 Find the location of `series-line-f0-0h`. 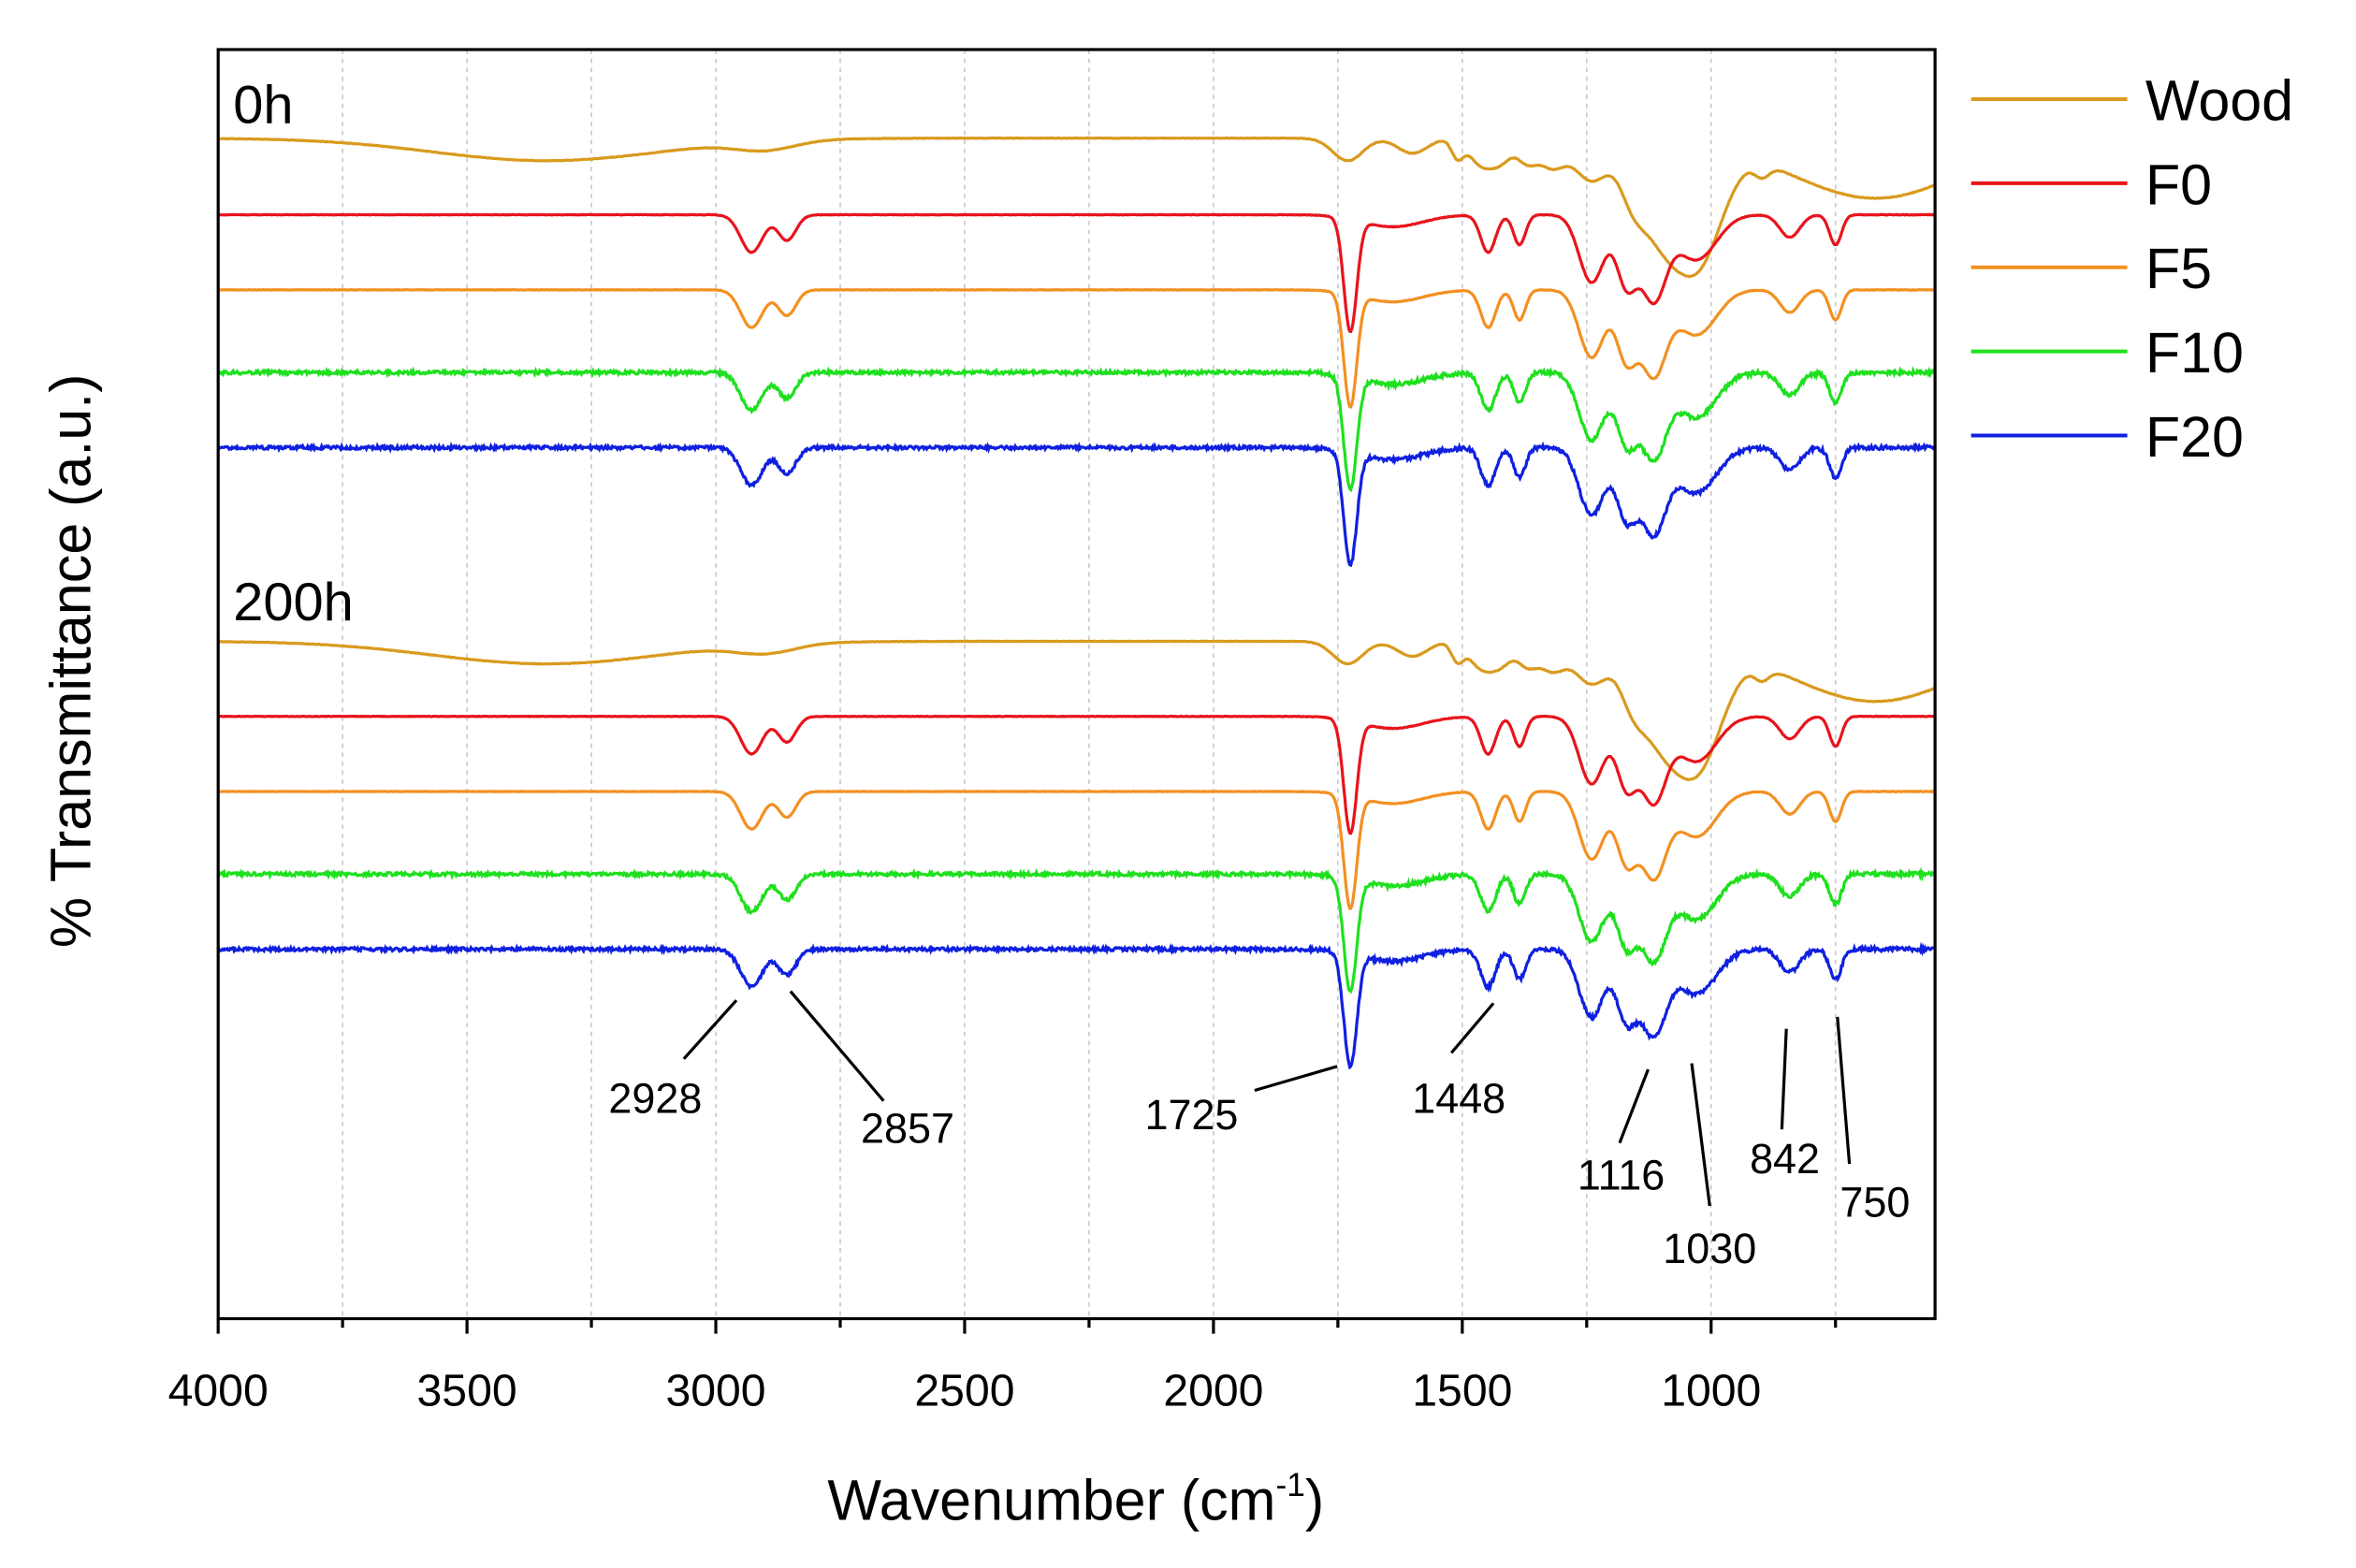

series-line-f0-0h is located at coordinates (1077, 273).